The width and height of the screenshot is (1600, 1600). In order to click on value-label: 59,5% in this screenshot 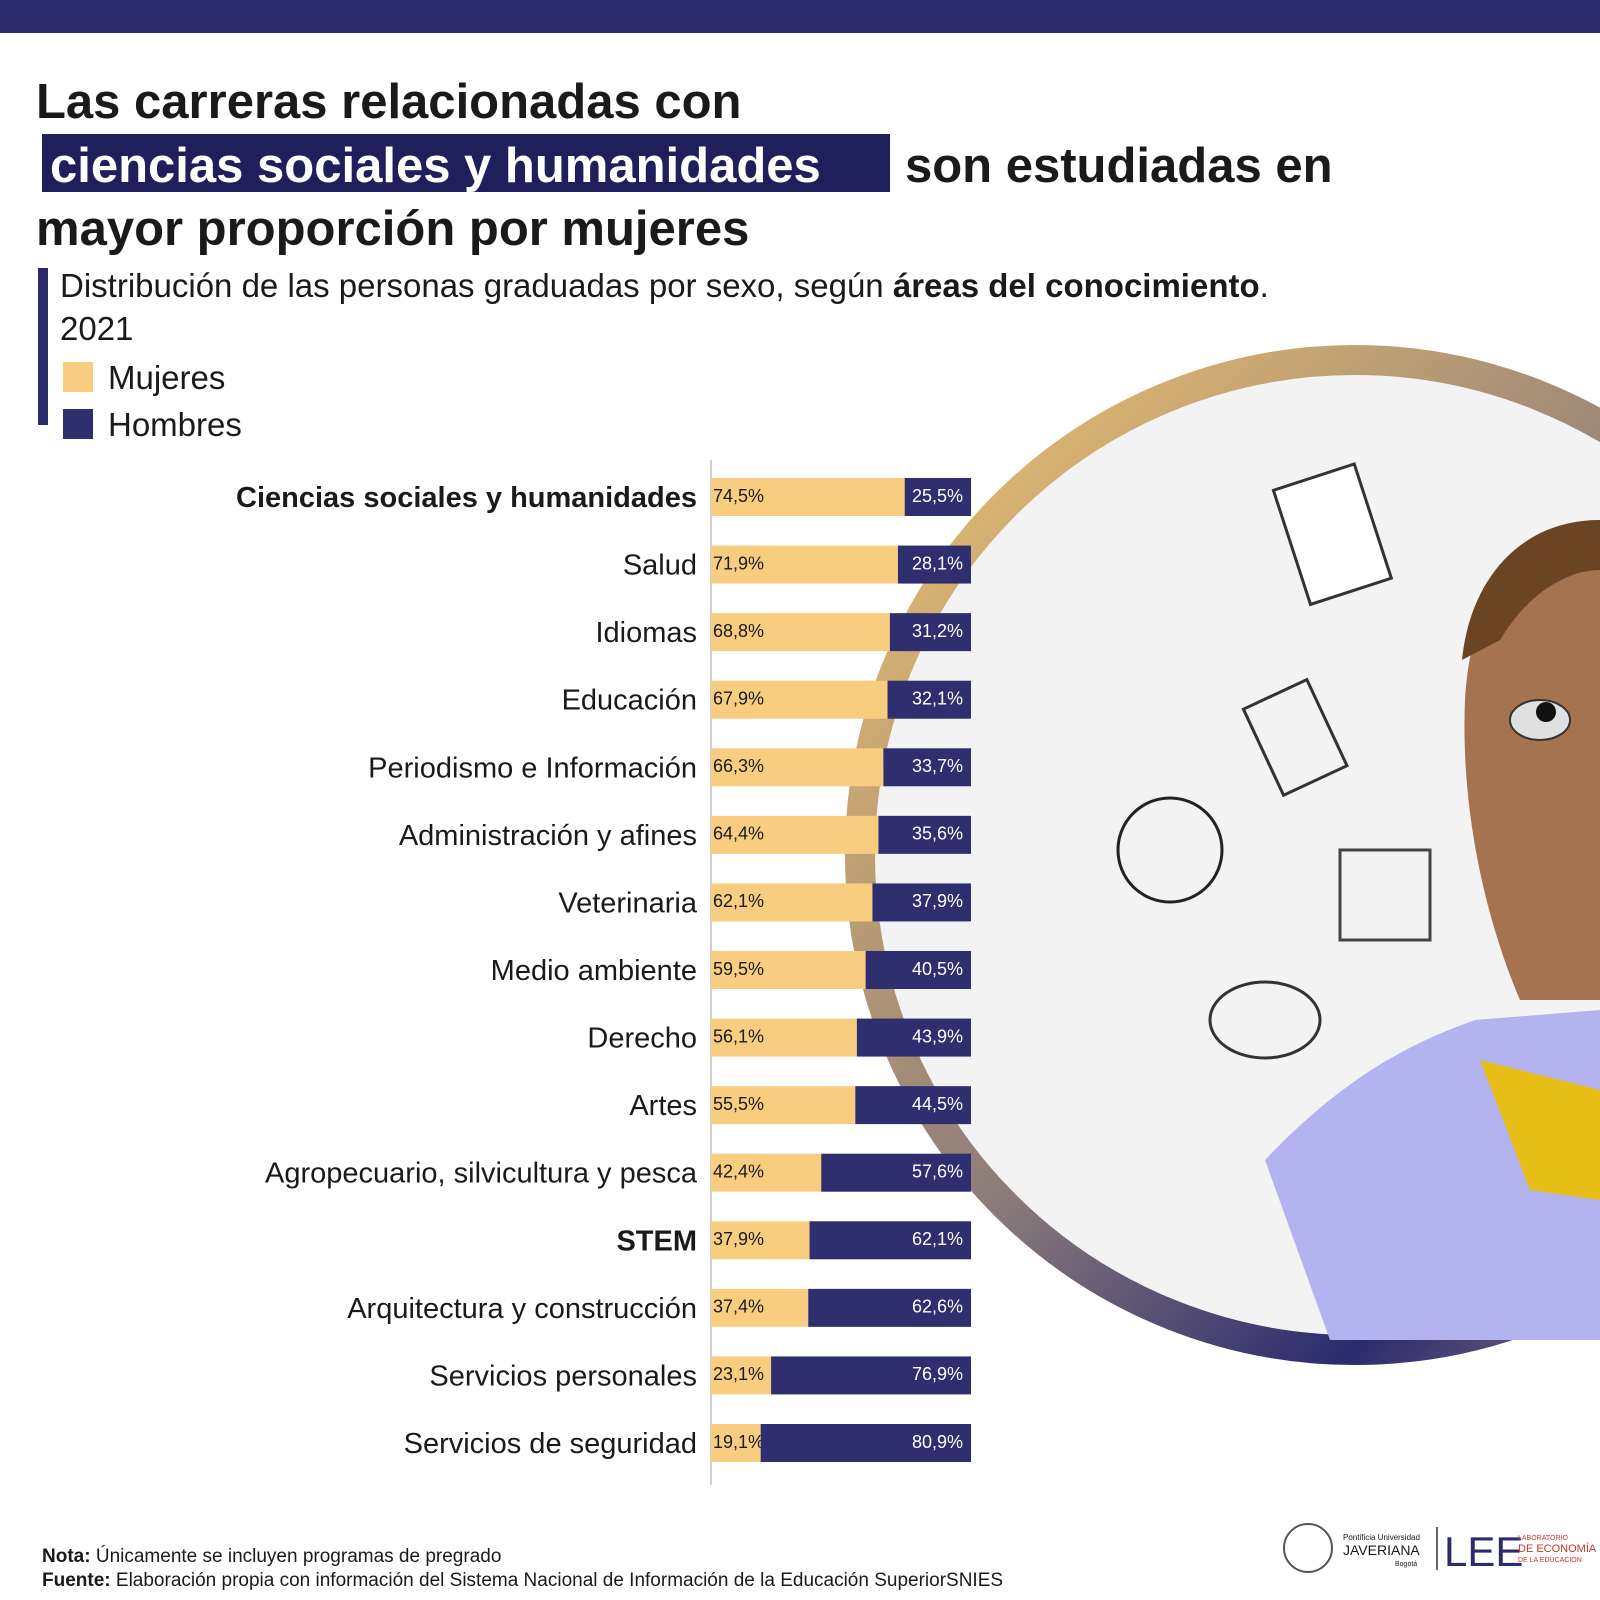, I will do `click(738, 969)`.